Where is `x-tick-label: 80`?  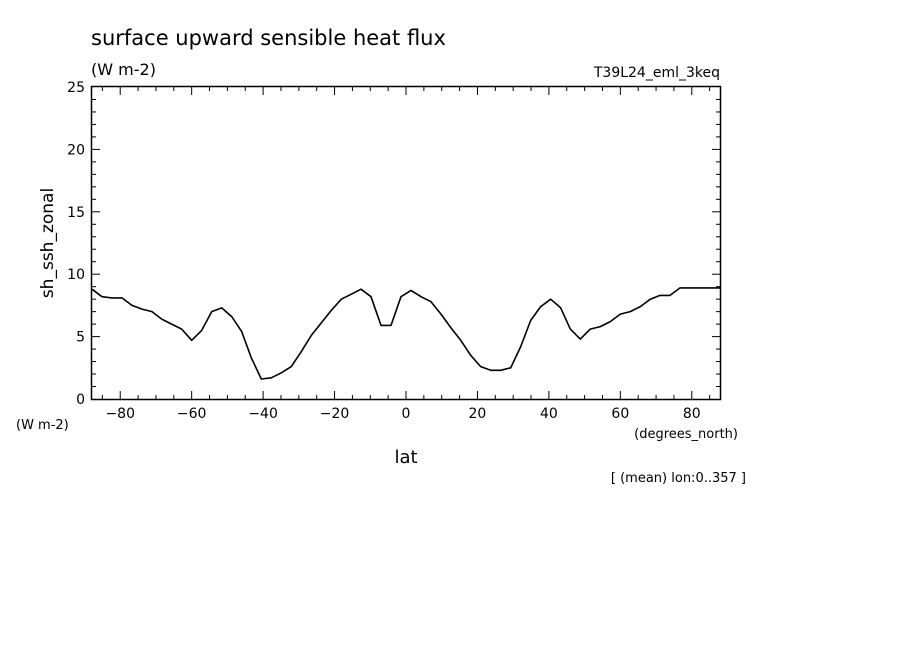
x-tick-label: 80 is located at coordinates (692, 414).